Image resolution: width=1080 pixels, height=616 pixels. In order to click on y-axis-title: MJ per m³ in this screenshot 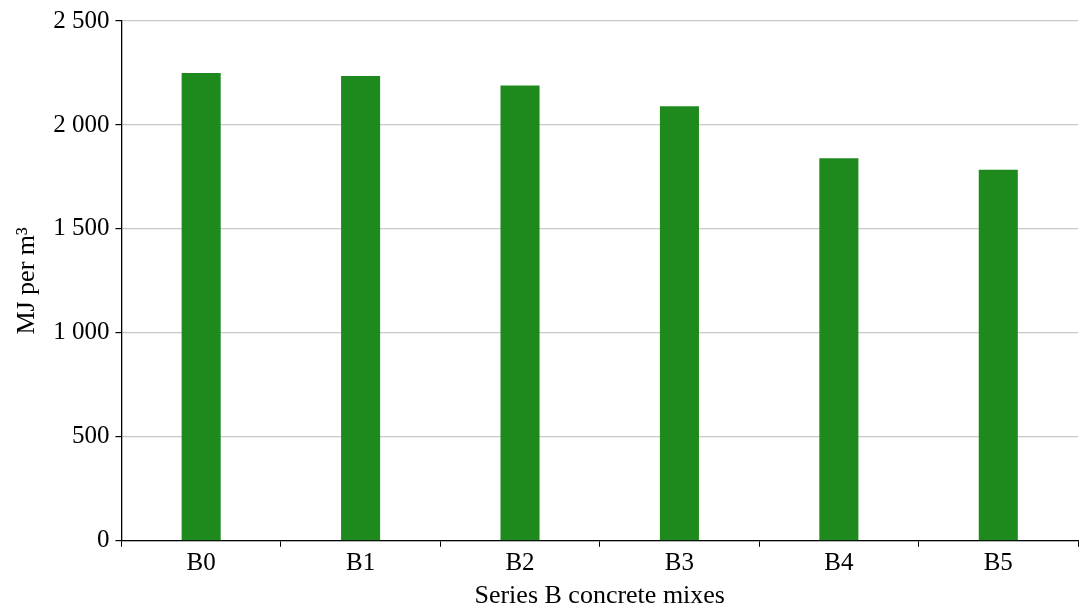, I will do `click(26, 280)`.